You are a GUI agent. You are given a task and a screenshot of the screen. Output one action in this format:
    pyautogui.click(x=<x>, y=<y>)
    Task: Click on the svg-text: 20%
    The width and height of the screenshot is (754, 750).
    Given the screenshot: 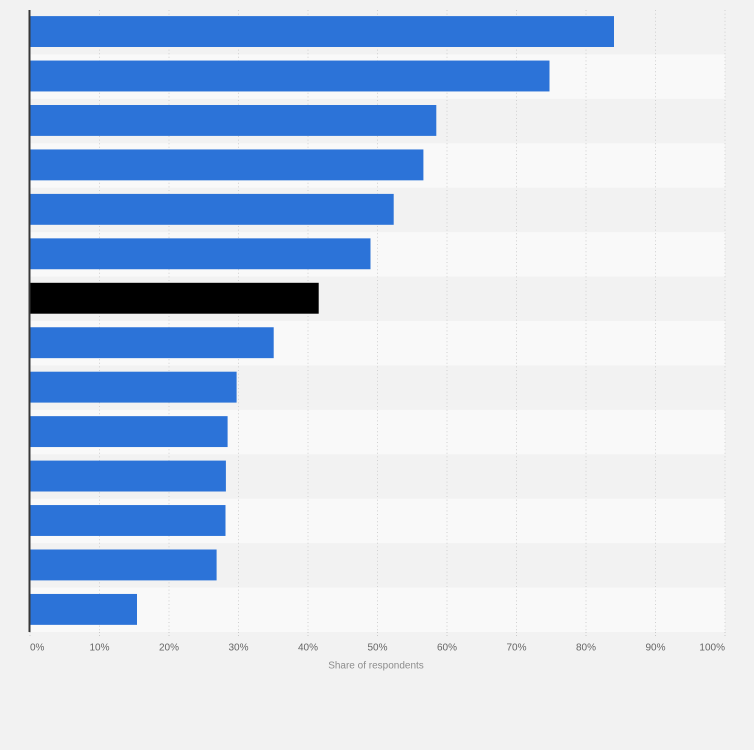 What is the action you would take?
    pyautogui.click(x=169, y=648)
    